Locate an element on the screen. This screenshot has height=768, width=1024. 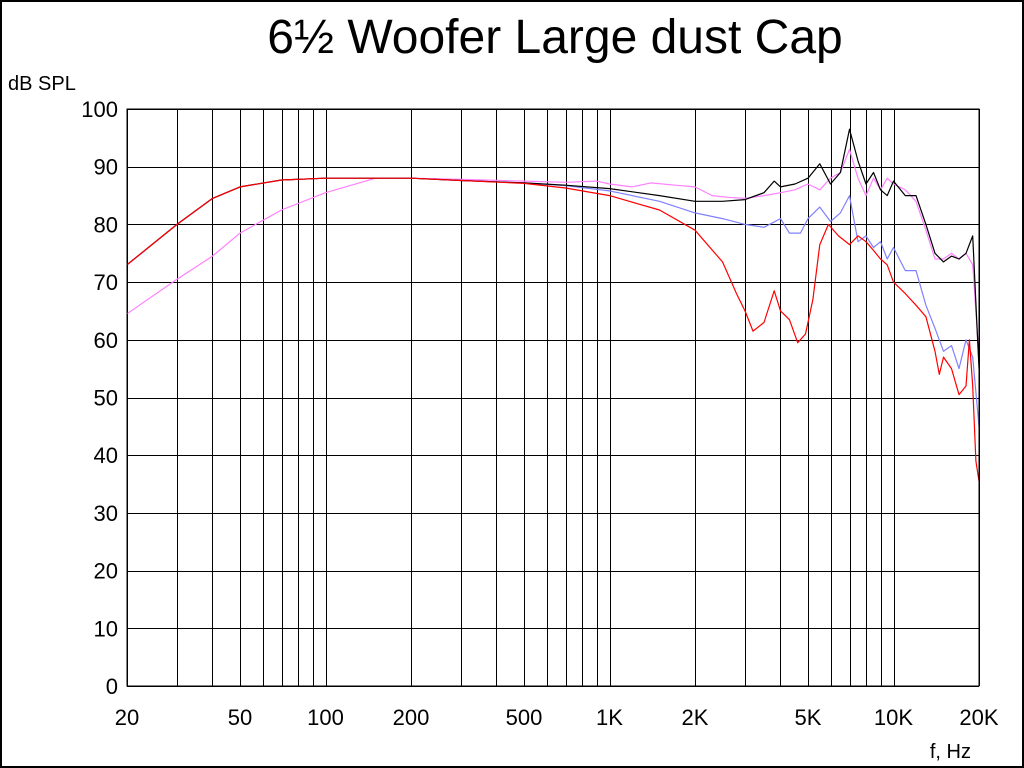
x-tick-label: 200 is located at coordinates (411, 717).